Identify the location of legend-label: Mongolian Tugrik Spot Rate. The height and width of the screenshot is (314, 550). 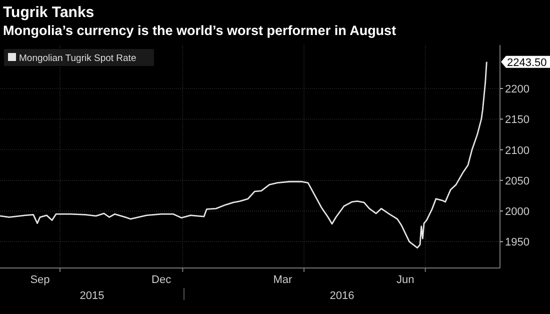
(77, 58).